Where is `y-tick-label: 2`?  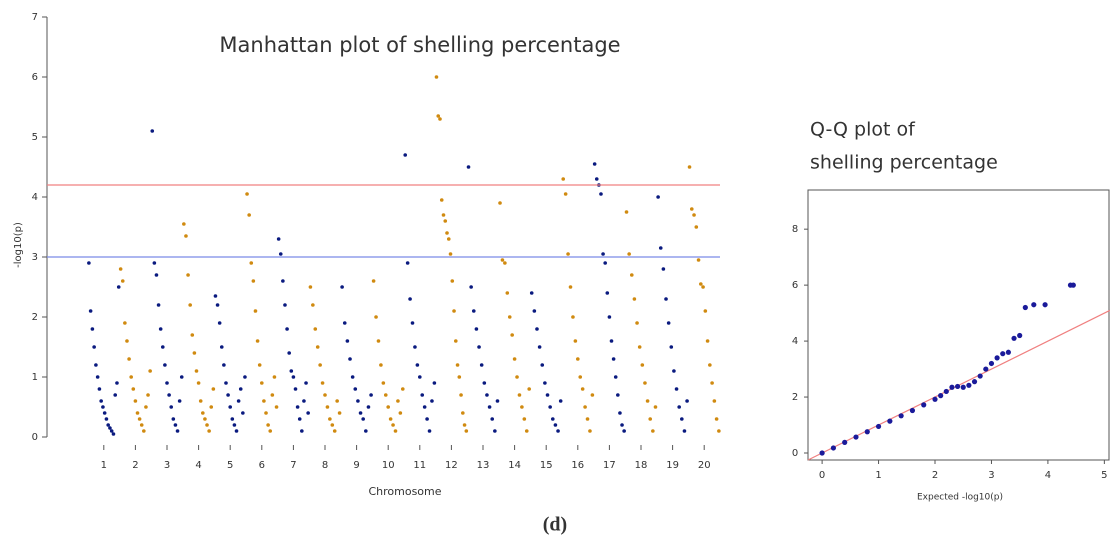 y-tick-label: 2 is located at coordinates (35, 317).